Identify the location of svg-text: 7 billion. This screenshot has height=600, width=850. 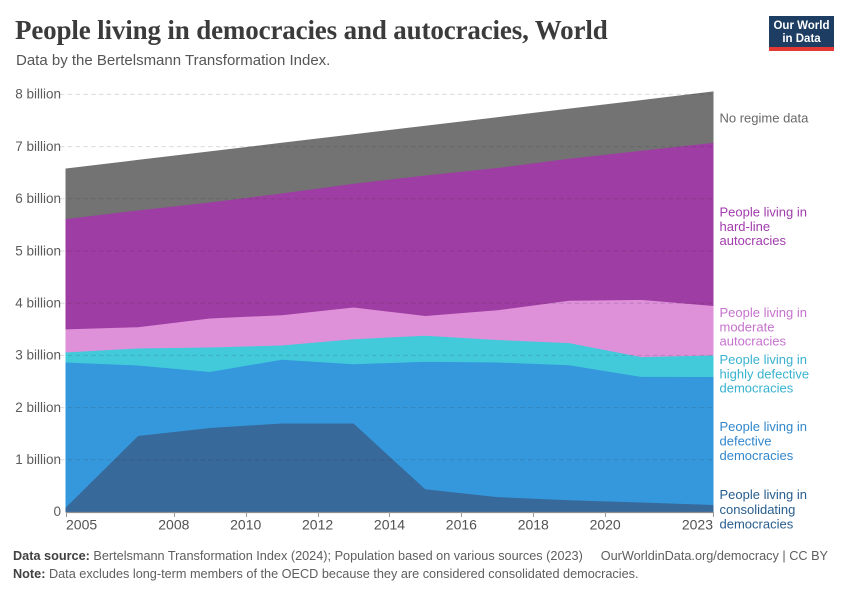
(38, 146).